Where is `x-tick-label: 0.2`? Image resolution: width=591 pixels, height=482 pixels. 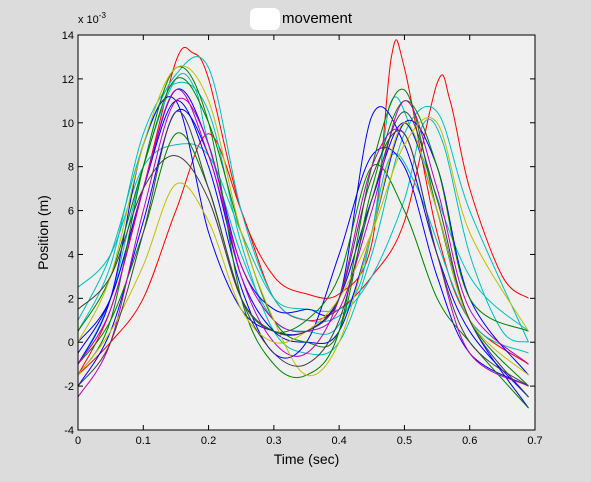
x-tick-label: 0.2 is located at coordinates (208, 441).